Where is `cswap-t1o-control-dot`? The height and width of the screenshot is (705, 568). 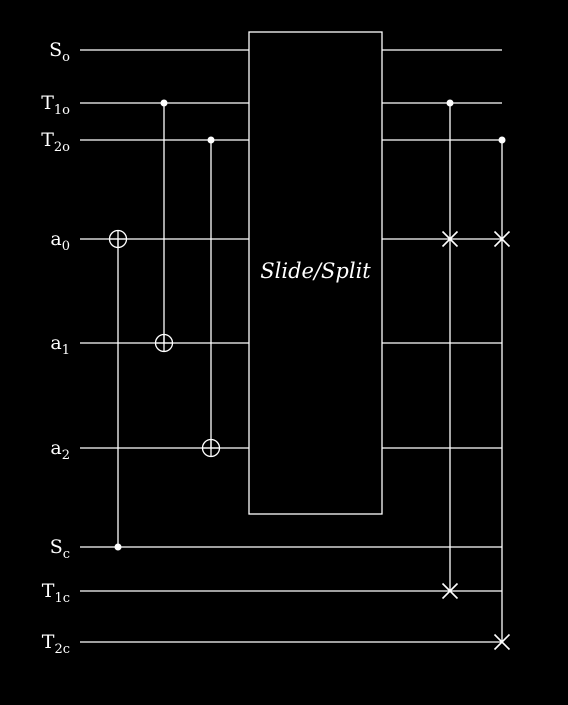
cswap-t1o-control-dot is located at coordinates (450, 103).